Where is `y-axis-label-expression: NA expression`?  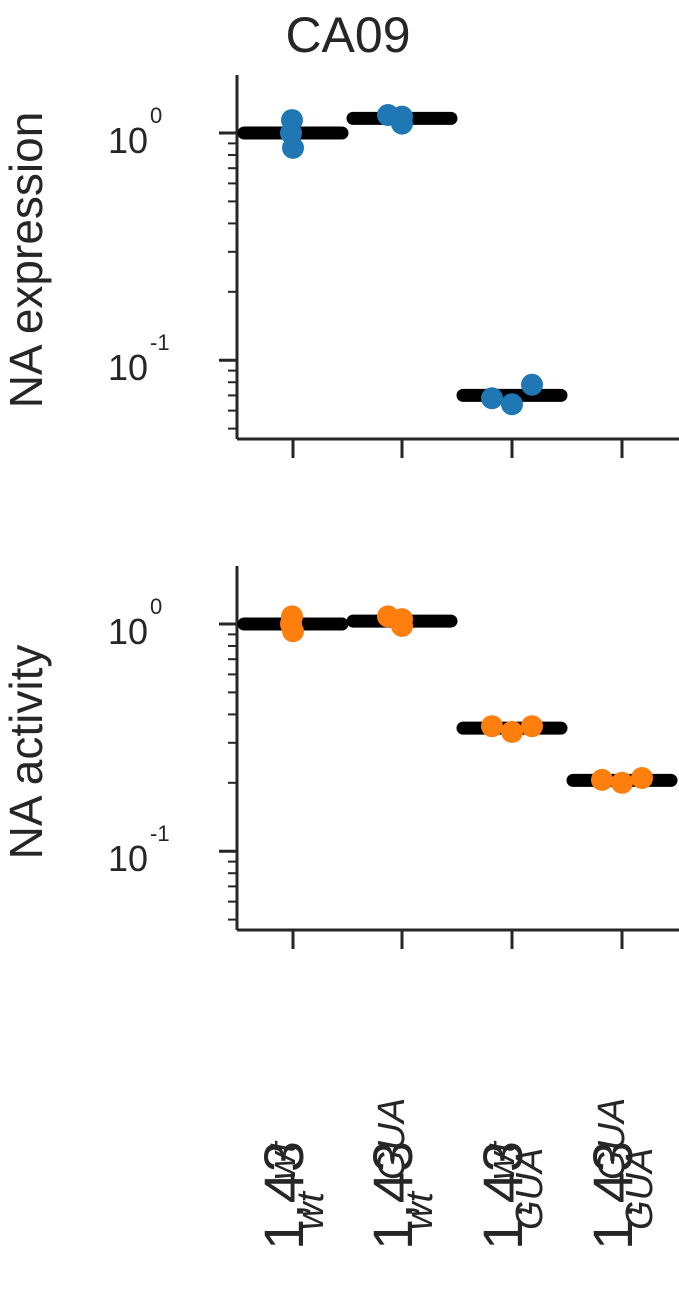
y-axis-label-expression: NA expression is located at coordinates (26, 260).